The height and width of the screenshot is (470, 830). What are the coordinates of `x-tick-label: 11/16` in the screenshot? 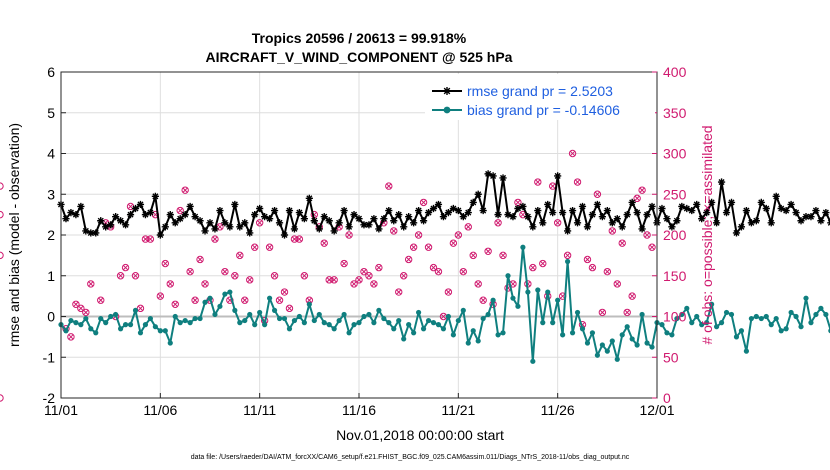 It's located at (359, 410).